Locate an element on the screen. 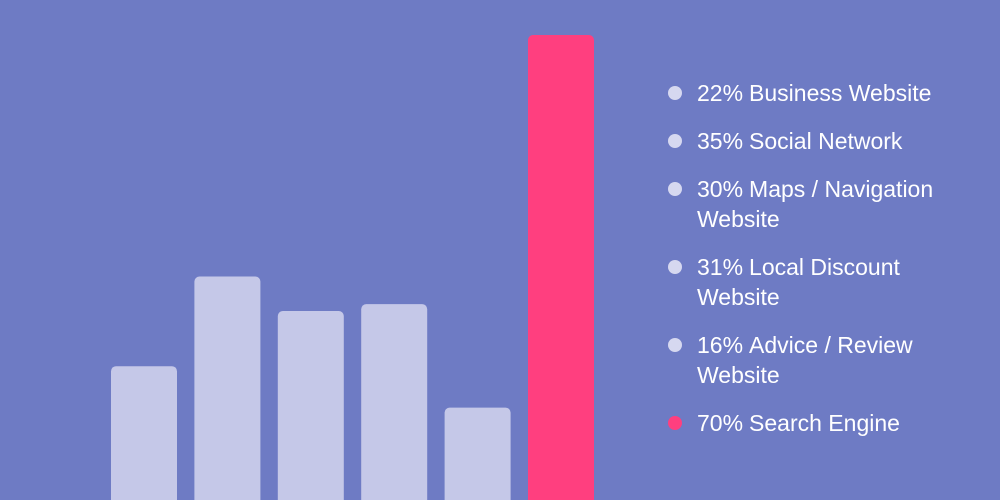 The image size is (1000, 500). legend-item: 22% Business Website is located at coordinates (823, 93).